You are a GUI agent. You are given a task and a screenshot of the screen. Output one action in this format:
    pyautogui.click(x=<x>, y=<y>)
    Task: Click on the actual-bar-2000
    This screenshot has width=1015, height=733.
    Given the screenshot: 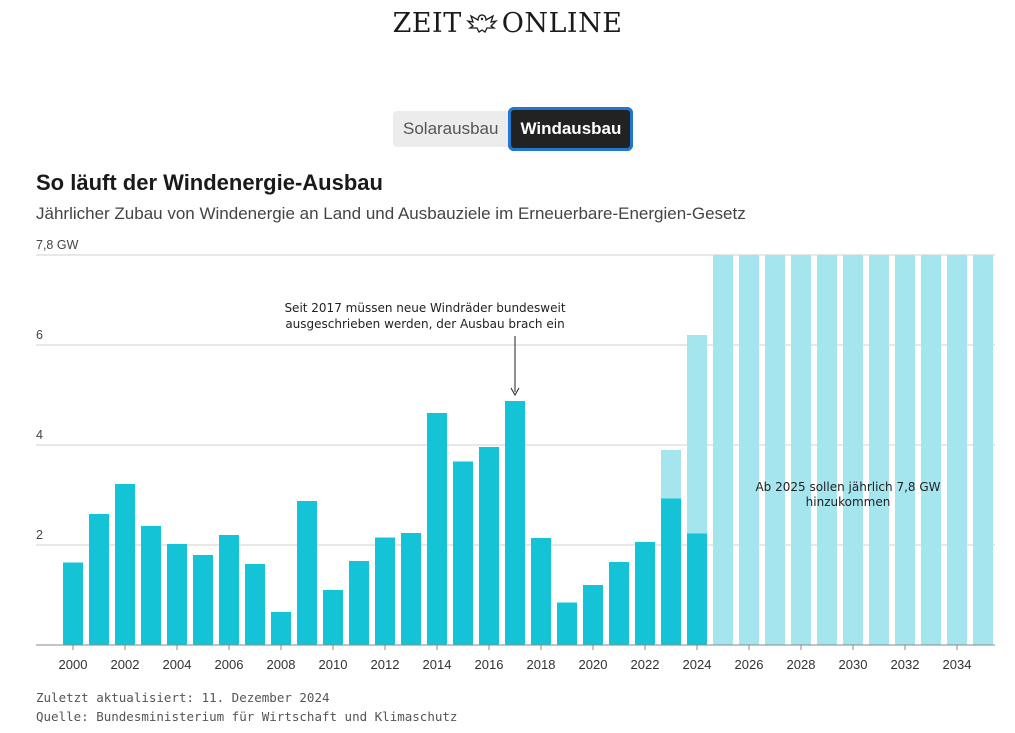 What is the action you would take?
    pyautogui.click(x=73, y=603)
    